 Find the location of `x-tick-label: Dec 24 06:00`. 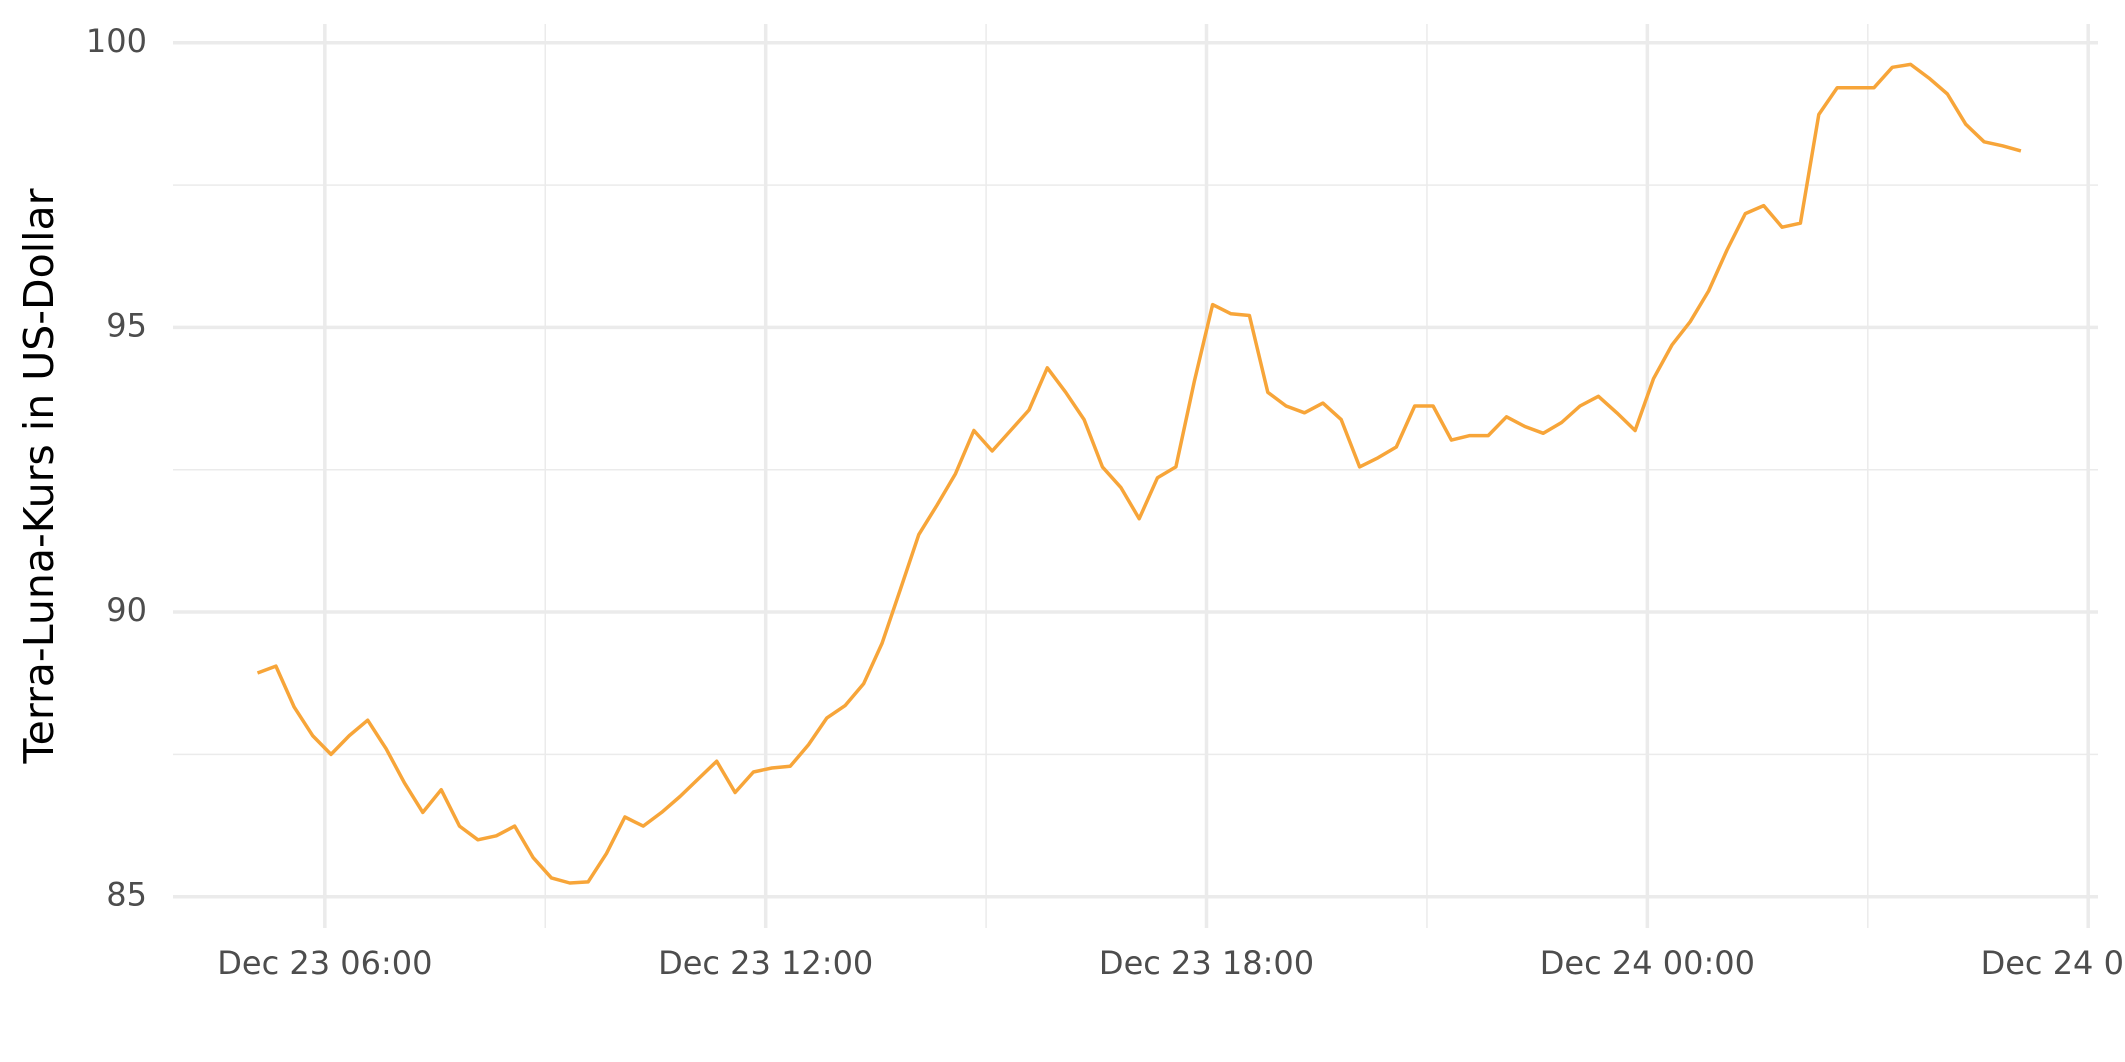

x-tick-label: Dec 24 06:00 is located at coordinates (2053, 963).